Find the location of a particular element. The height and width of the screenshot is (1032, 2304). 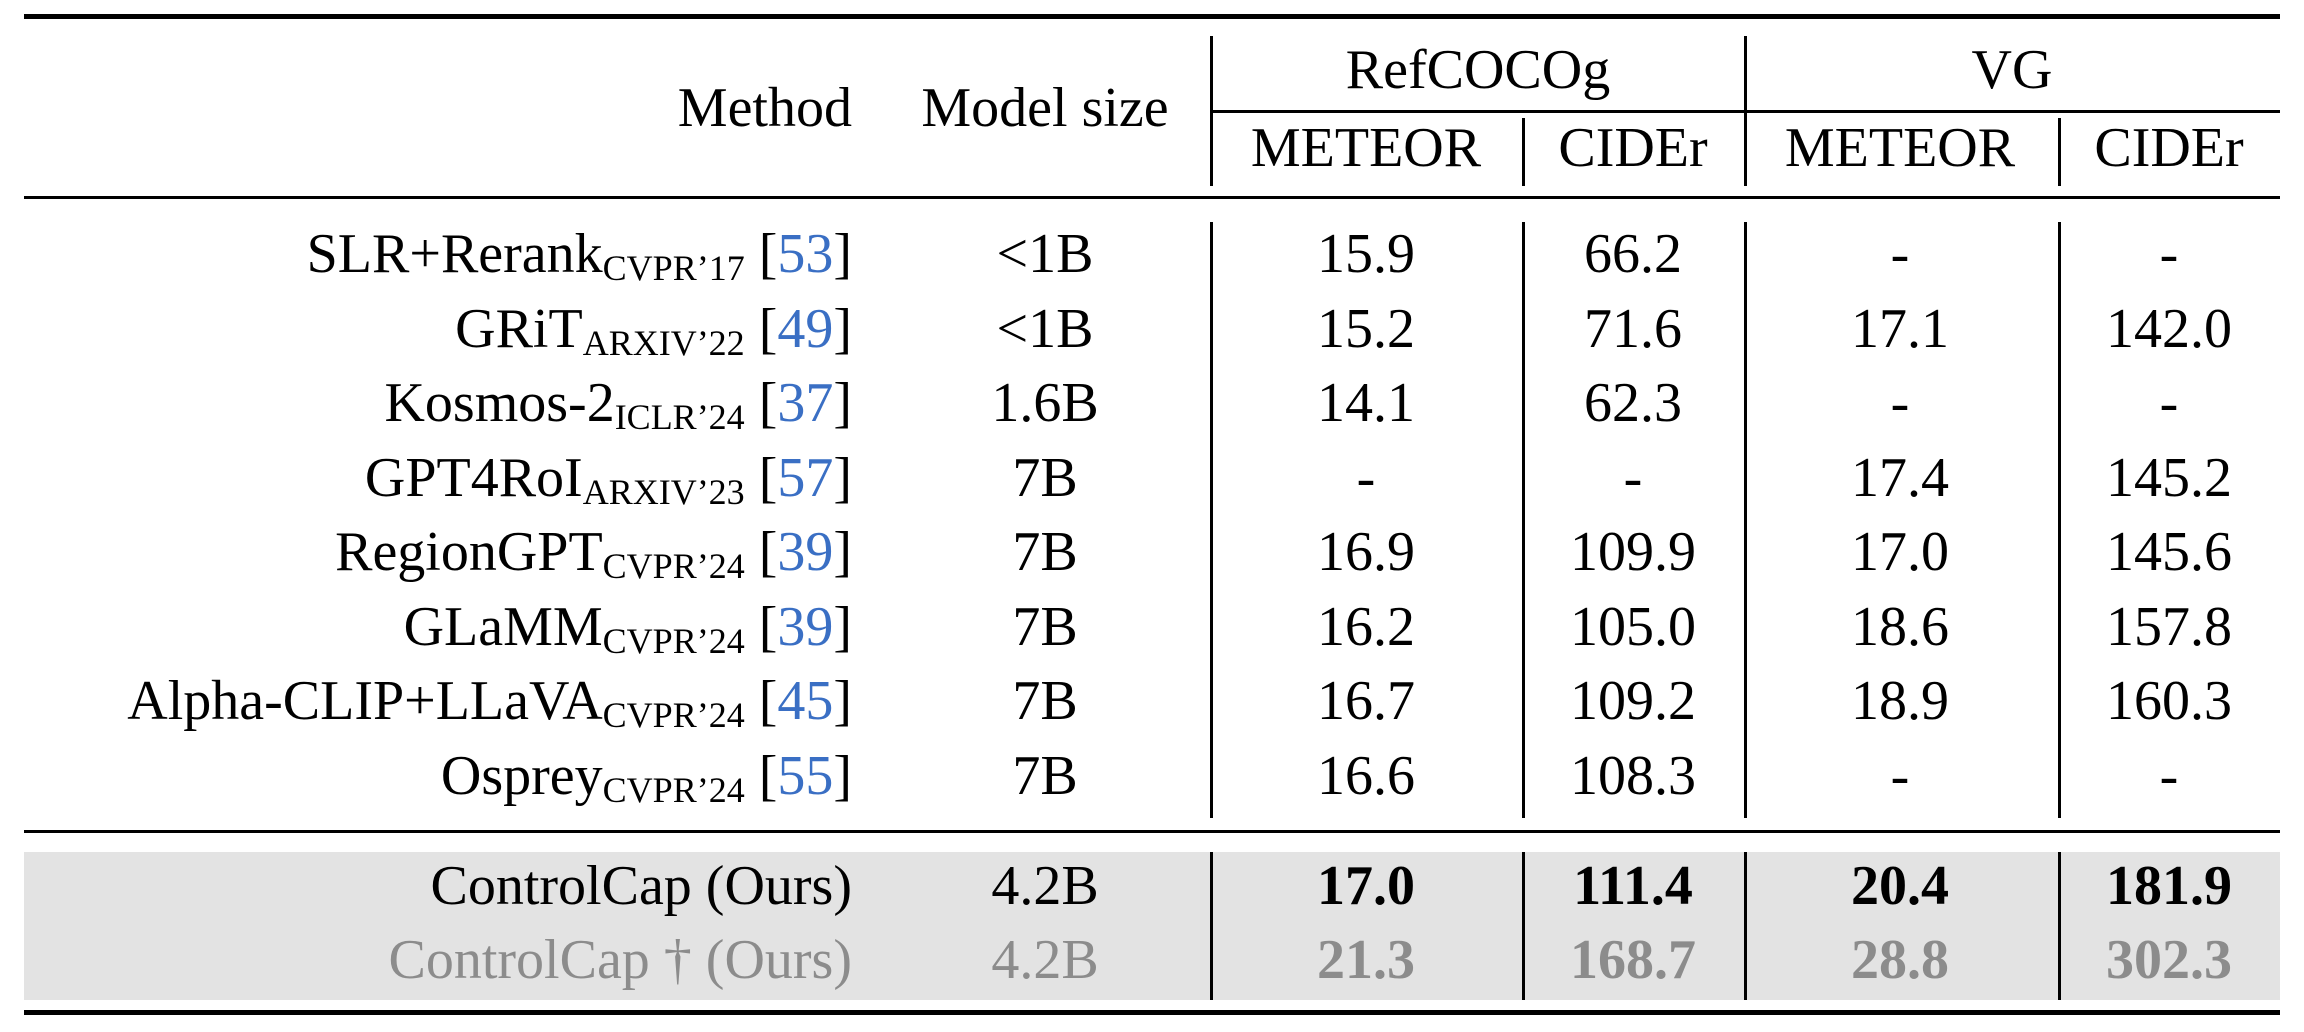

method-name: SLR+Rerank is located at coordinates (454, 254).